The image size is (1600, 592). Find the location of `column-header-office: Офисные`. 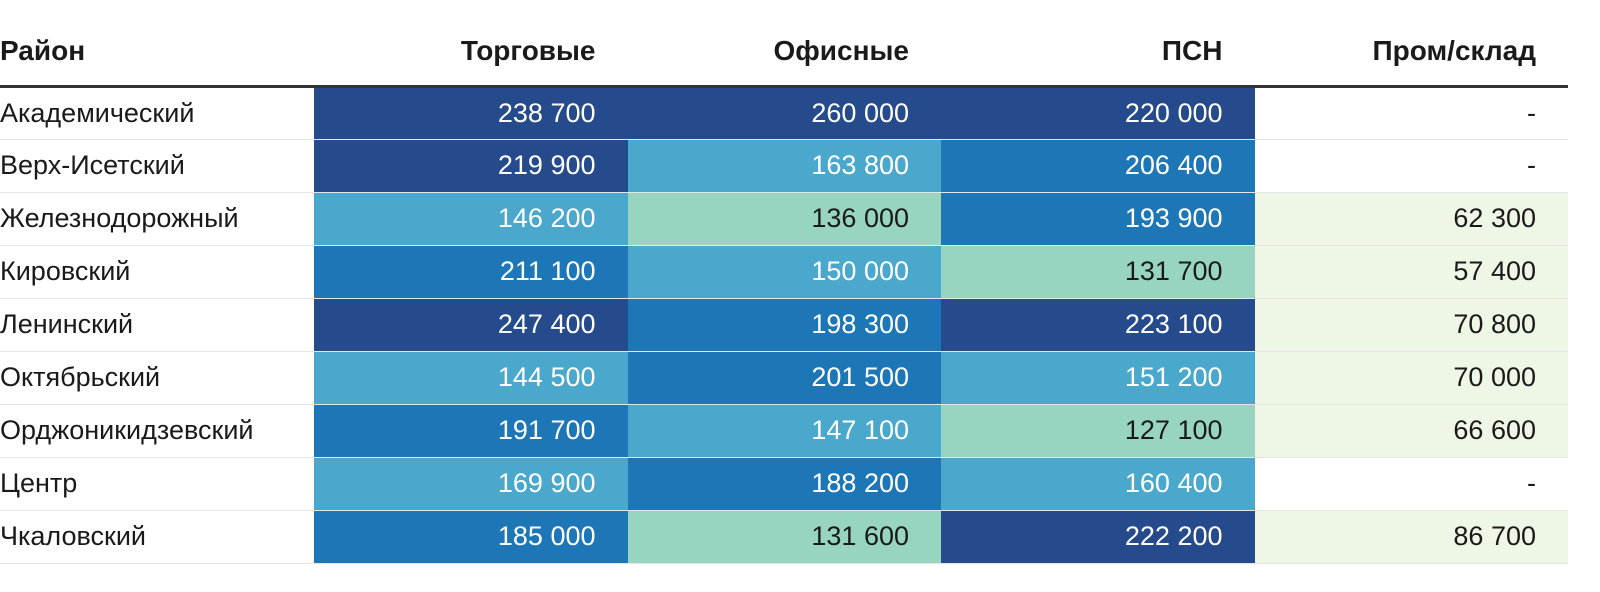

column-header-office: Офисные is located at coordinates (784, 44).